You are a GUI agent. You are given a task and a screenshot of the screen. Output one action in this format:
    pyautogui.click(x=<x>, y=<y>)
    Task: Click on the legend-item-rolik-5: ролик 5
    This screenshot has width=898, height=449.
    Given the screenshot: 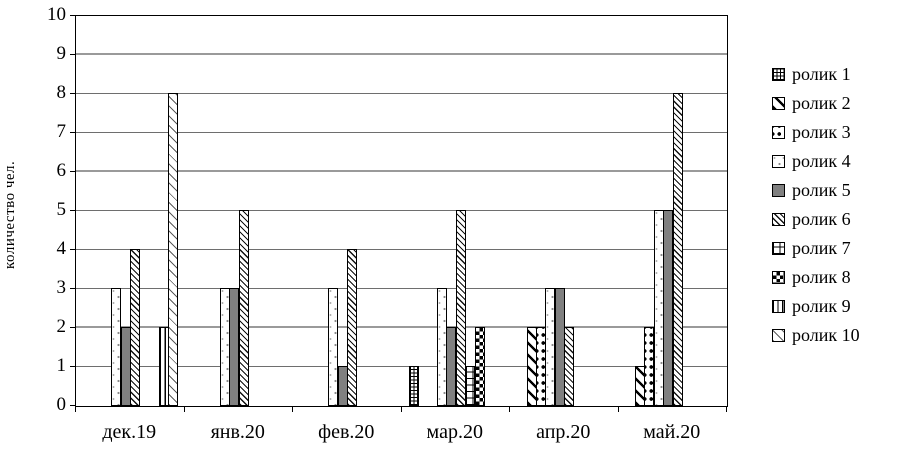 What is the action you would take?
    pyautogui.click(x=816, y=190)
    